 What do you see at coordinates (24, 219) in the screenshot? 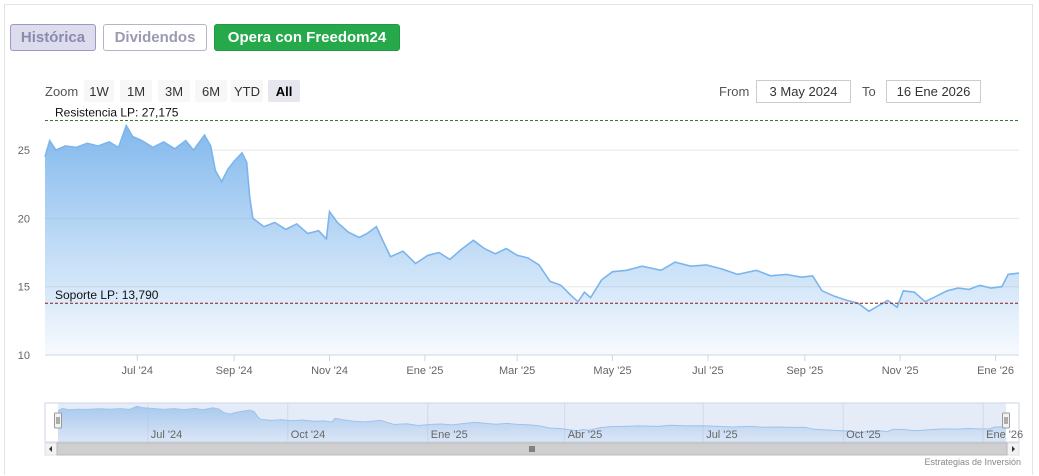
I see `y-tick-label: 20` at bounding box center [24, 219].